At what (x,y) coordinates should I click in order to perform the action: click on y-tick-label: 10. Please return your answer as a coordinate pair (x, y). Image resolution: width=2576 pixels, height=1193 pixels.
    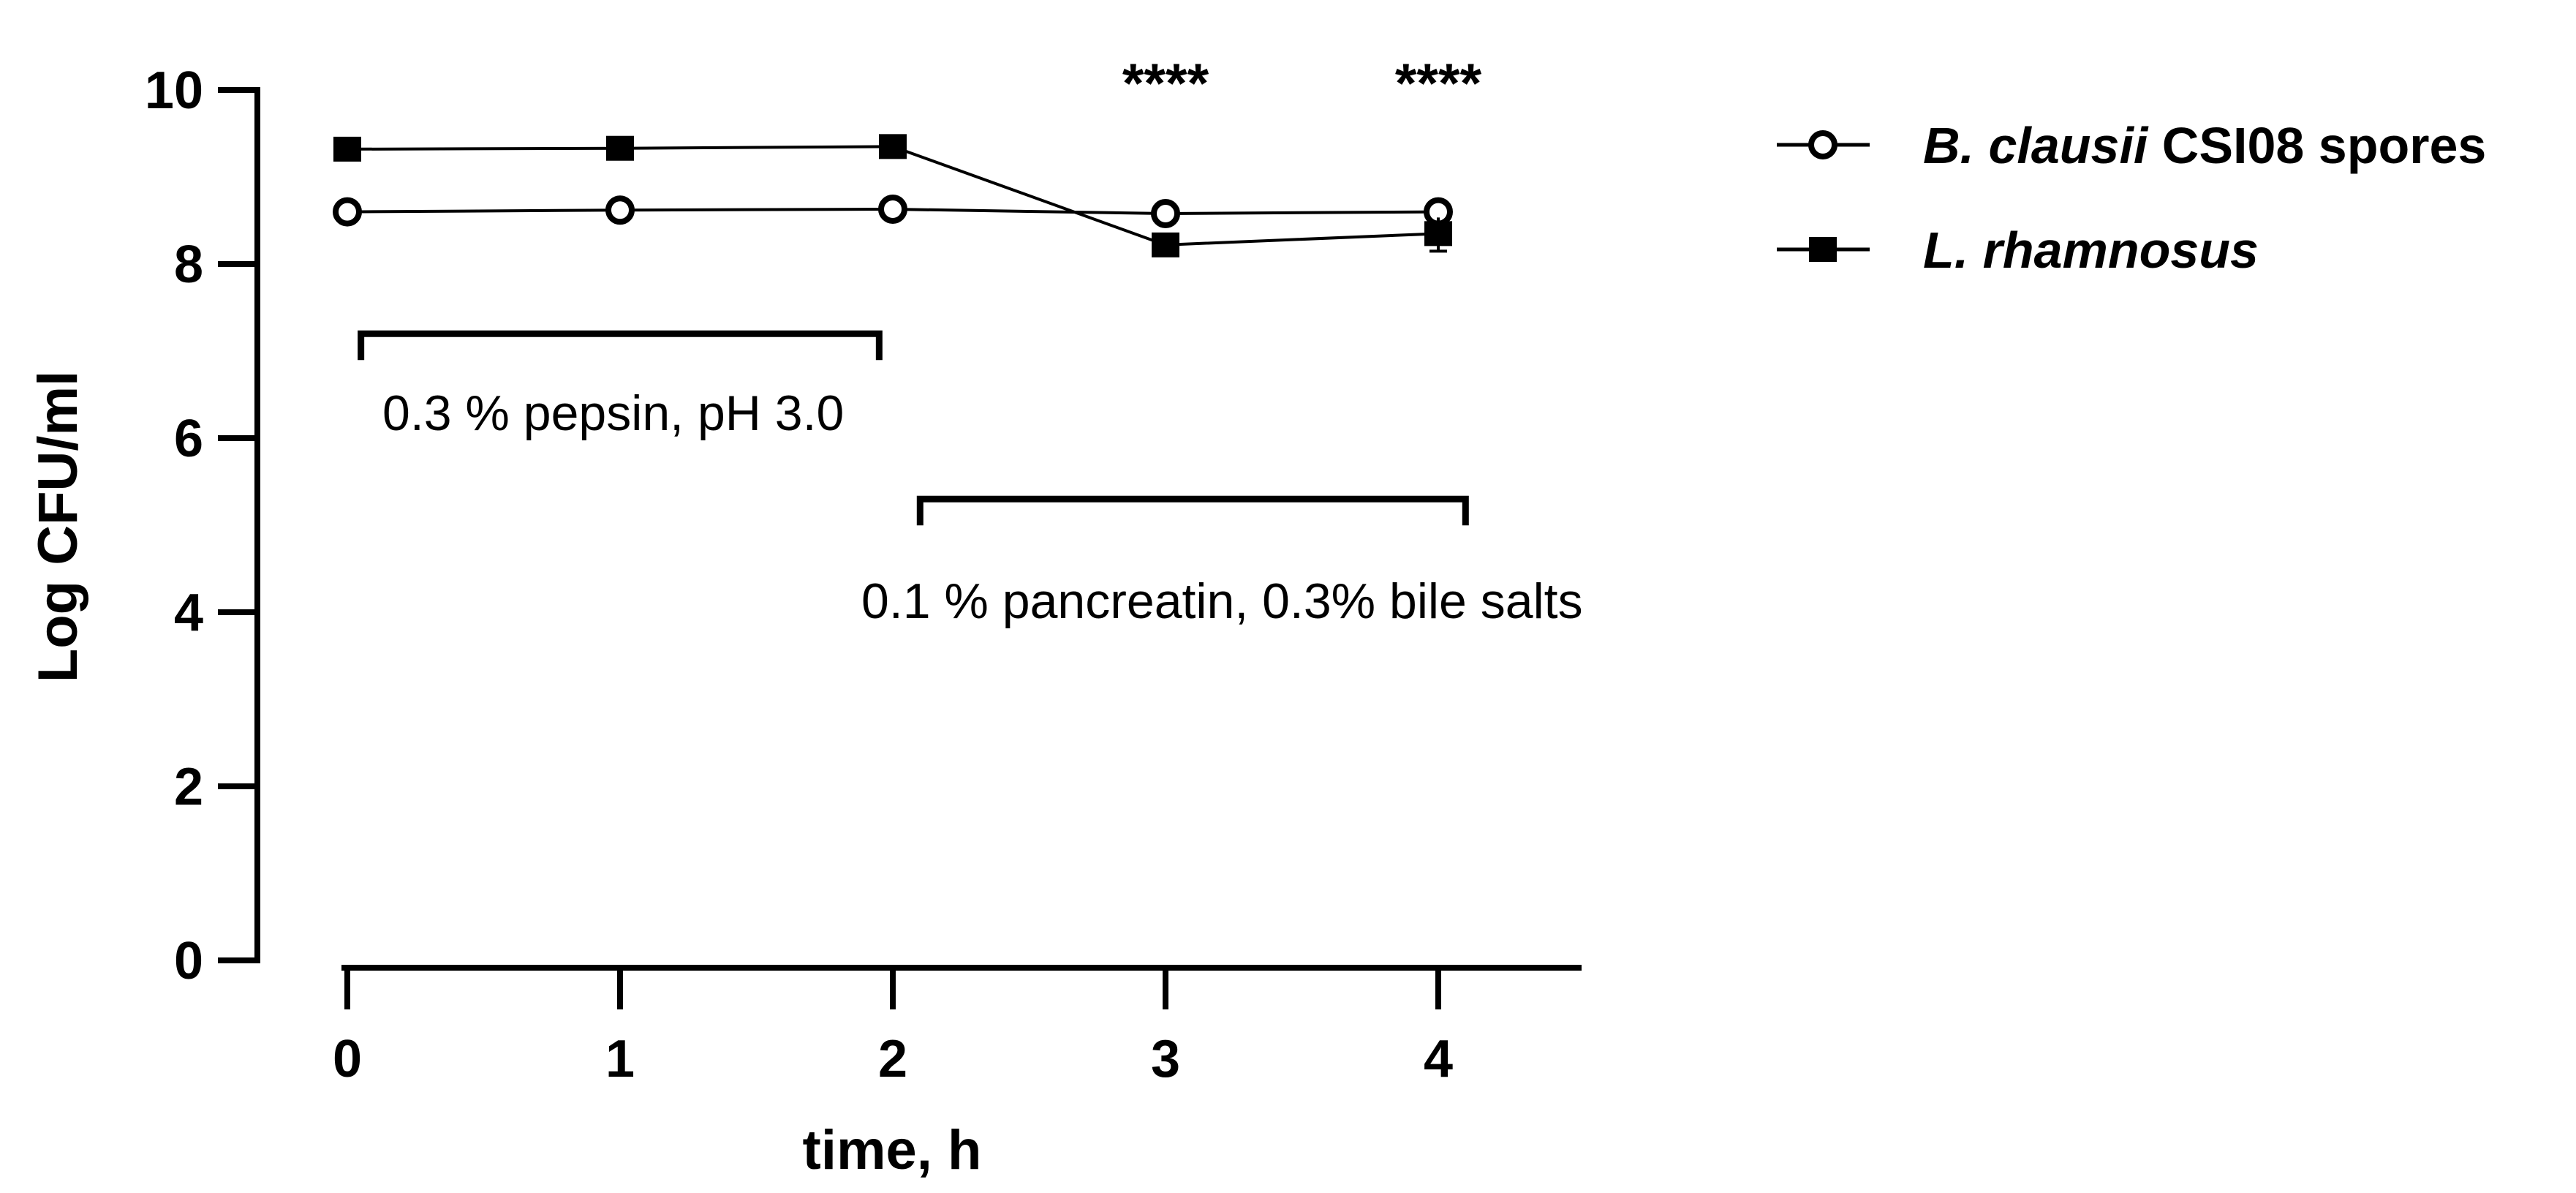
    Looking at the image, I should click on (174, 90).